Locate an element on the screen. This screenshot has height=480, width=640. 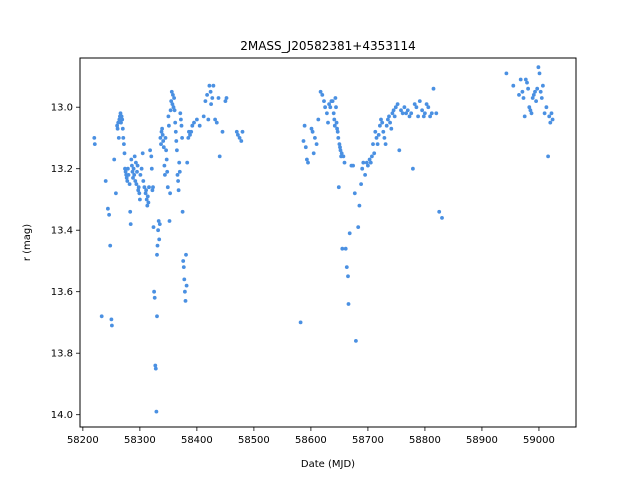
chart-title: 2MASS_J20582381+4353114 is located at coordinates (328, 46).